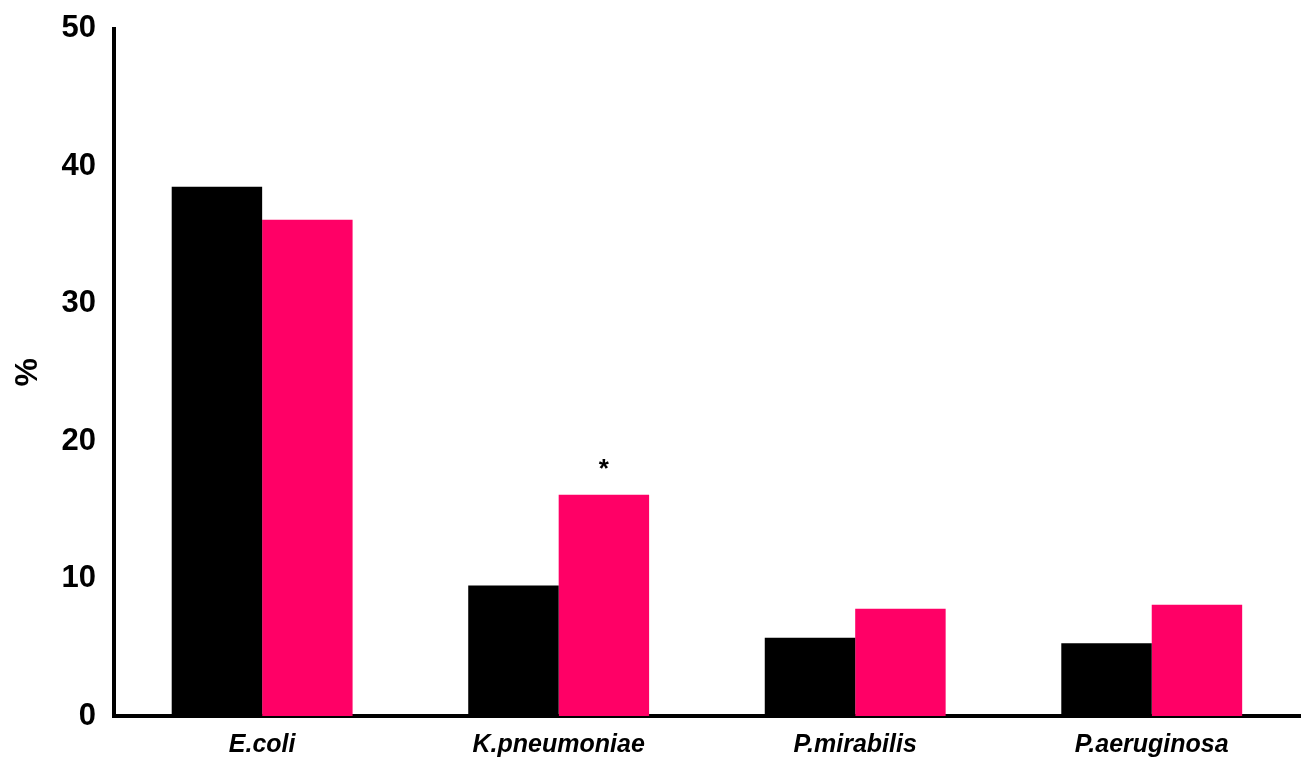  What do you see at coordinates (78, 302) in the screenshot?
I see `y-tick-label: 30` at bounding box center [78, 302].